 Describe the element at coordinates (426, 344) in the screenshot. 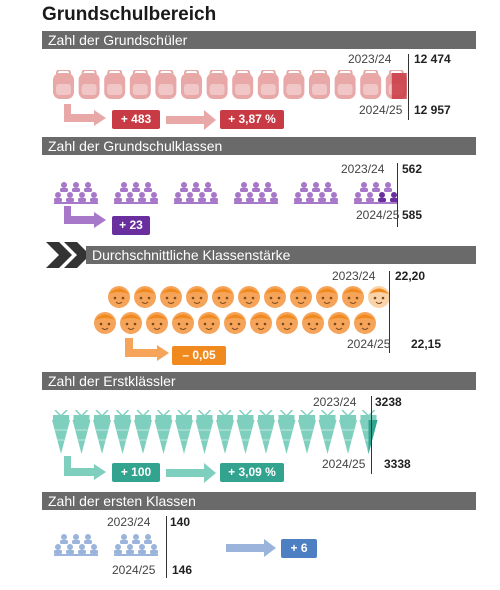

I see `size-value-2024: 22,15` at that location.